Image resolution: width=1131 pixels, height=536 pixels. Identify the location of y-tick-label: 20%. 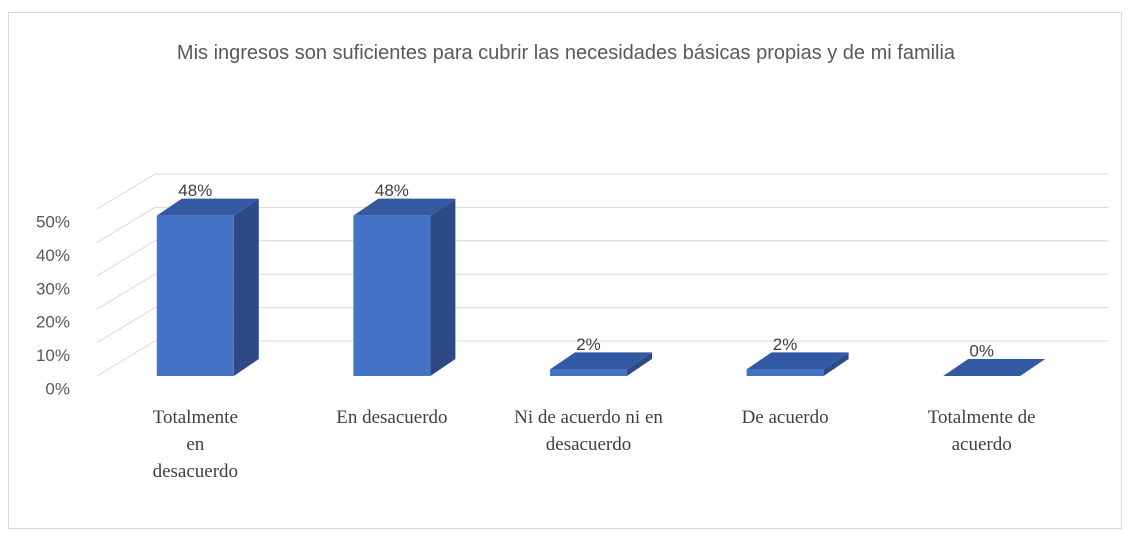
(53, 322).